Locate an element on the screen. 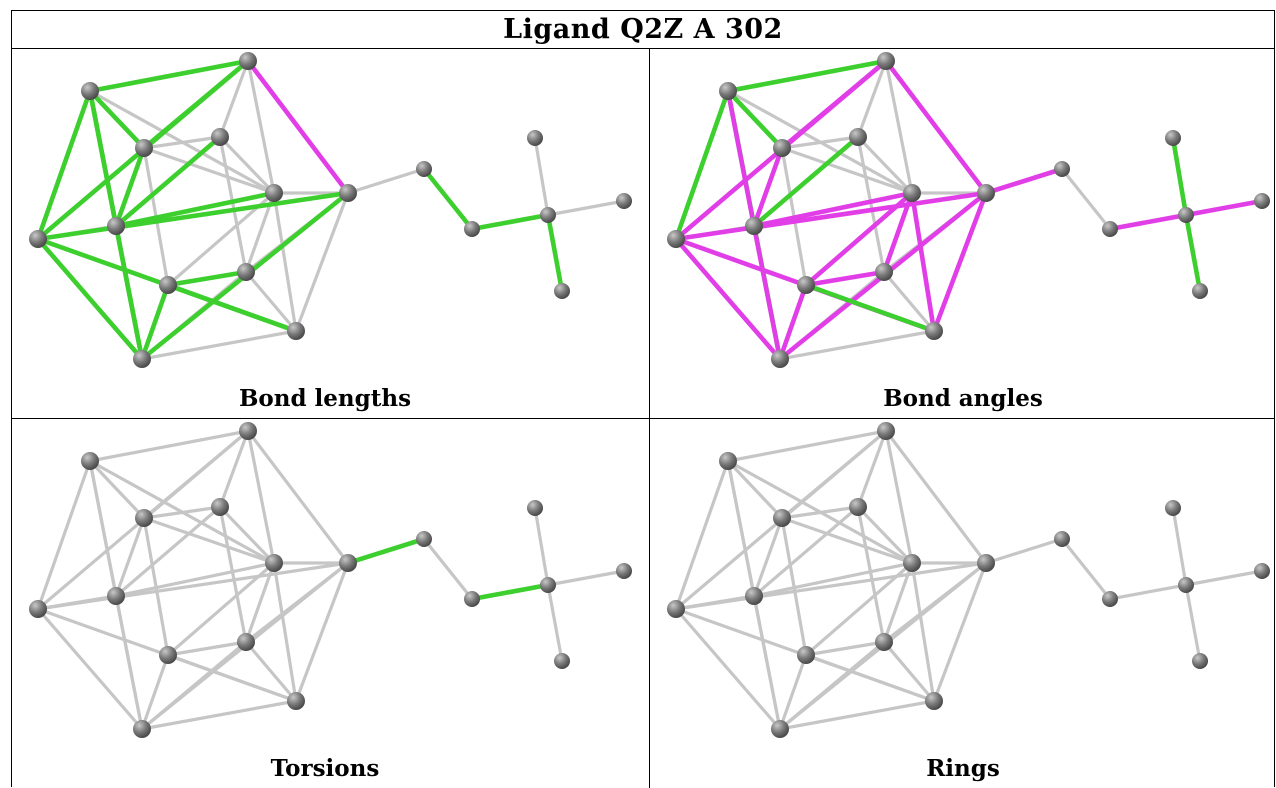 The height and width of the screenshot is (788, 1276). bond-c4-c8 is located at coordinates (182, 142).